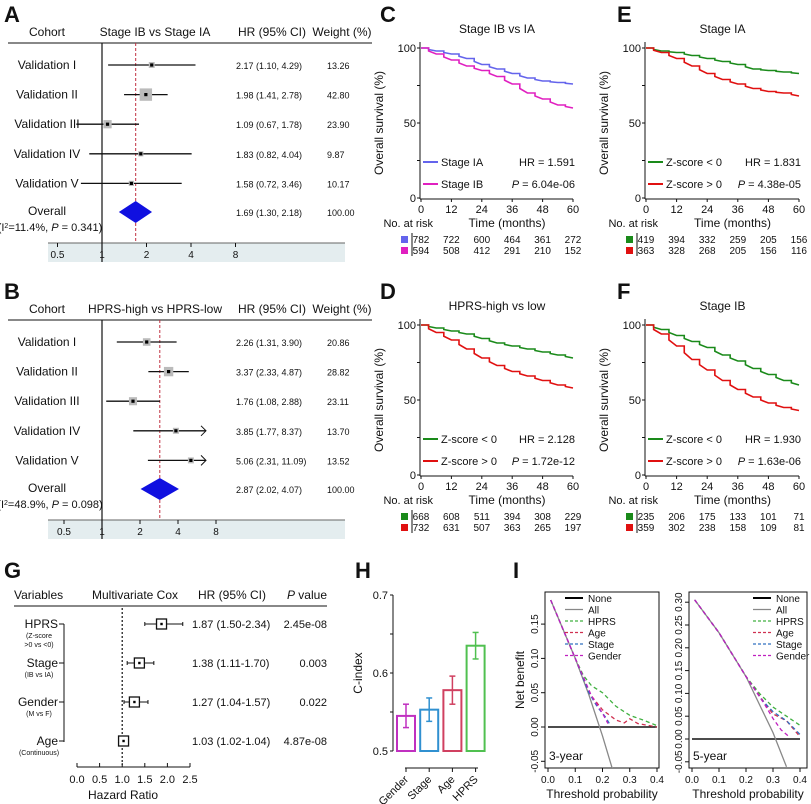 The height and width of the screenshot is (804, 811). Describe the element at coordinates (482, 517) in the screenshot. I see `risk-count: 511` at that location.